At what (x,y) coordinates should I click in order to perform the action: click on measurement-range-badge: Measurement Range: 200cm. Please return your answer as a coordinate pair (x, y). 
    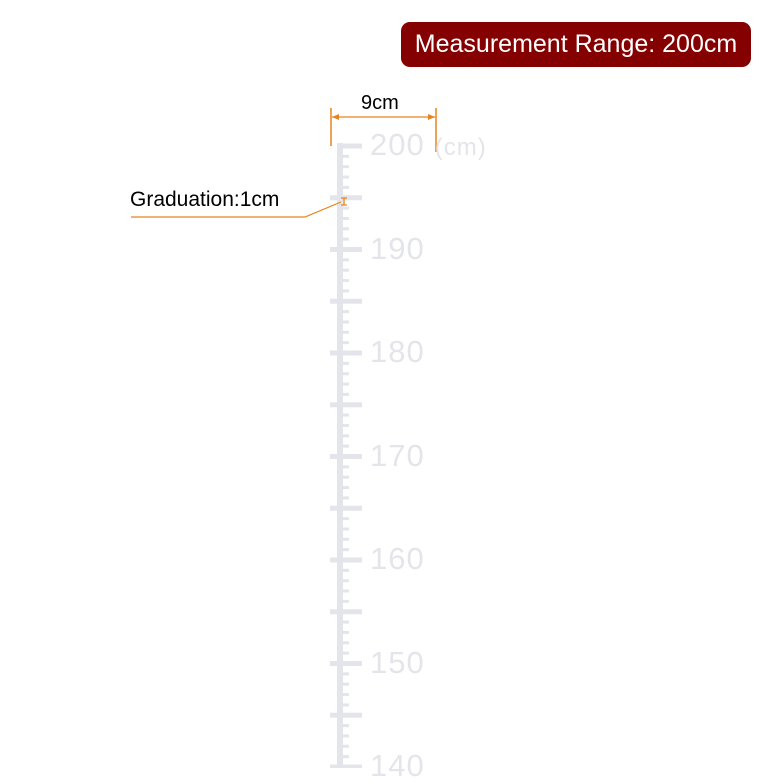
    Looking at the image, I should click on (576, 44).